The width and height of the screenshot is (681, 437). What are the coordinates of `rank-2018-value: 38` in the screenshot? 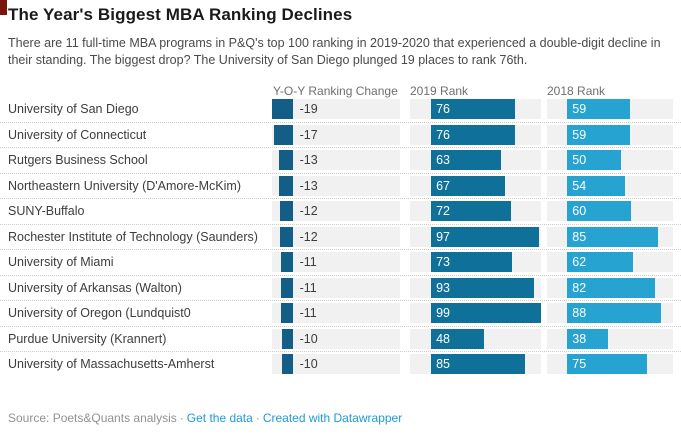 It's located at (579, 338).